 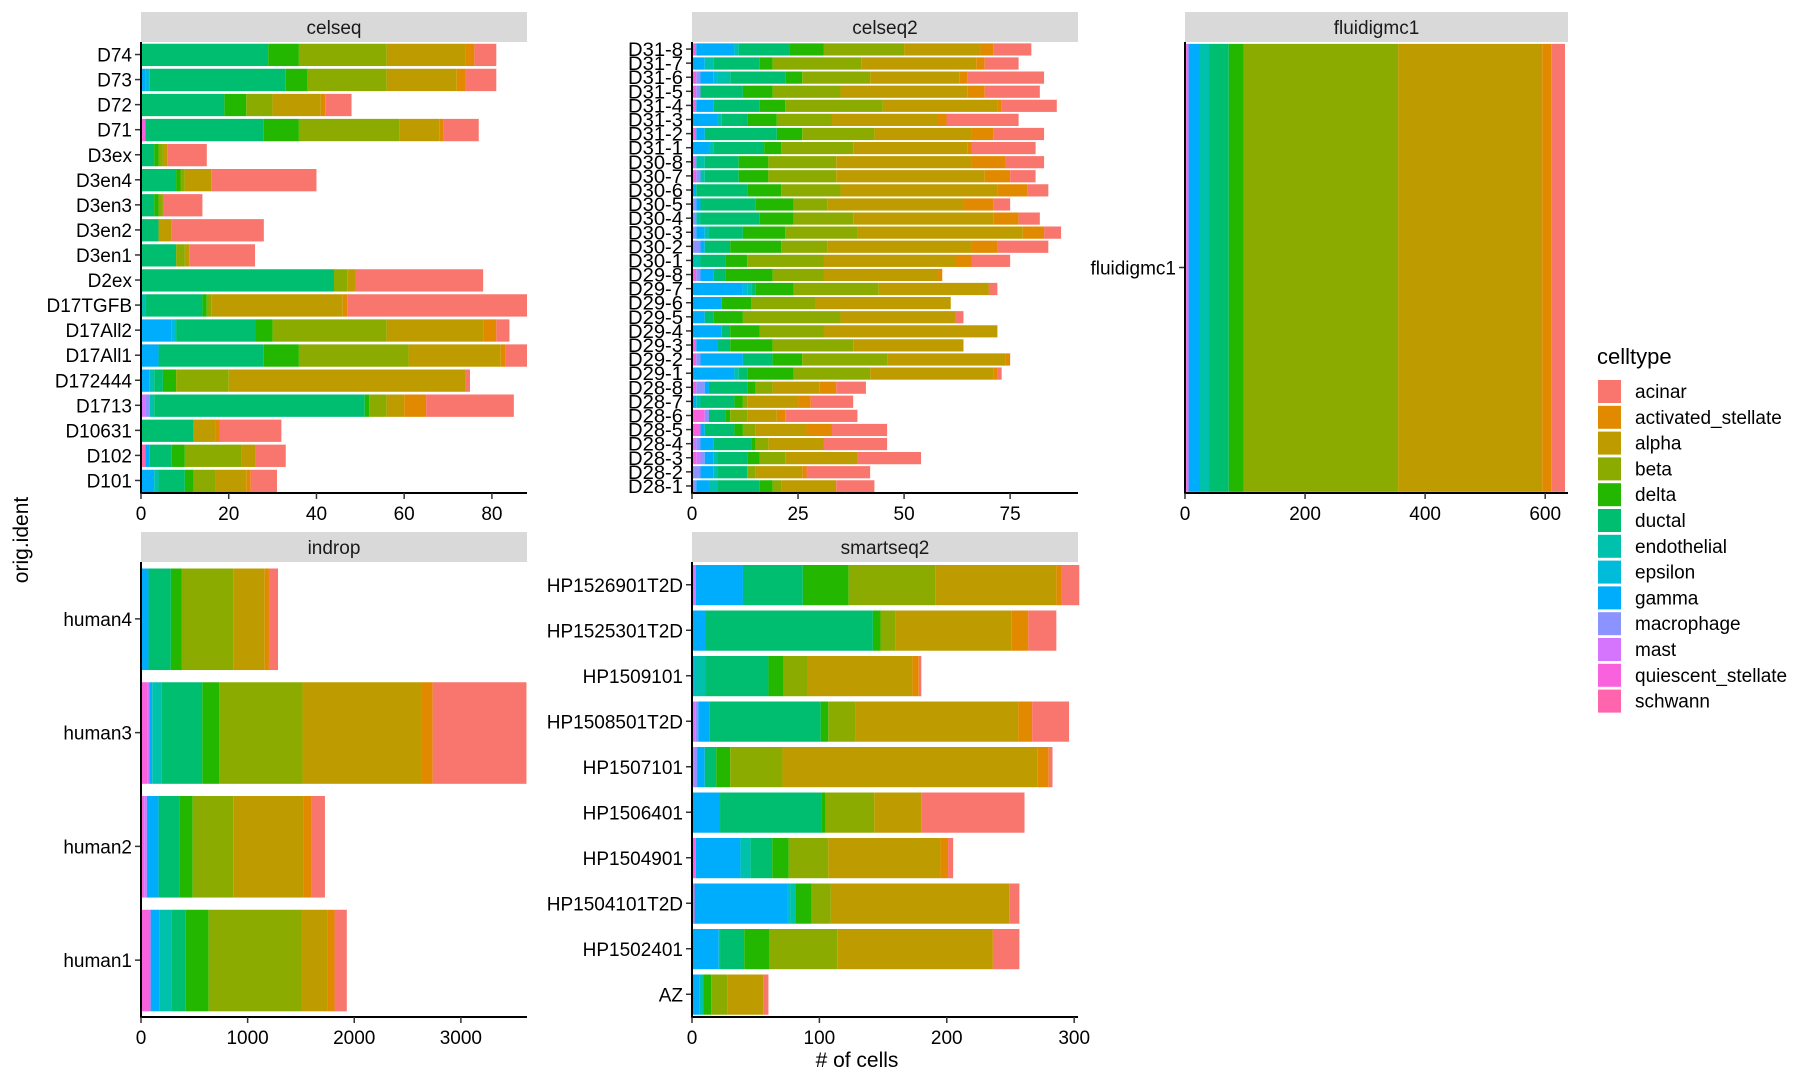 What do you see at coordinates (633, 677) in the screenshot?
I see `y-tick-label: HP1509101` at bounding box center [633, 677].